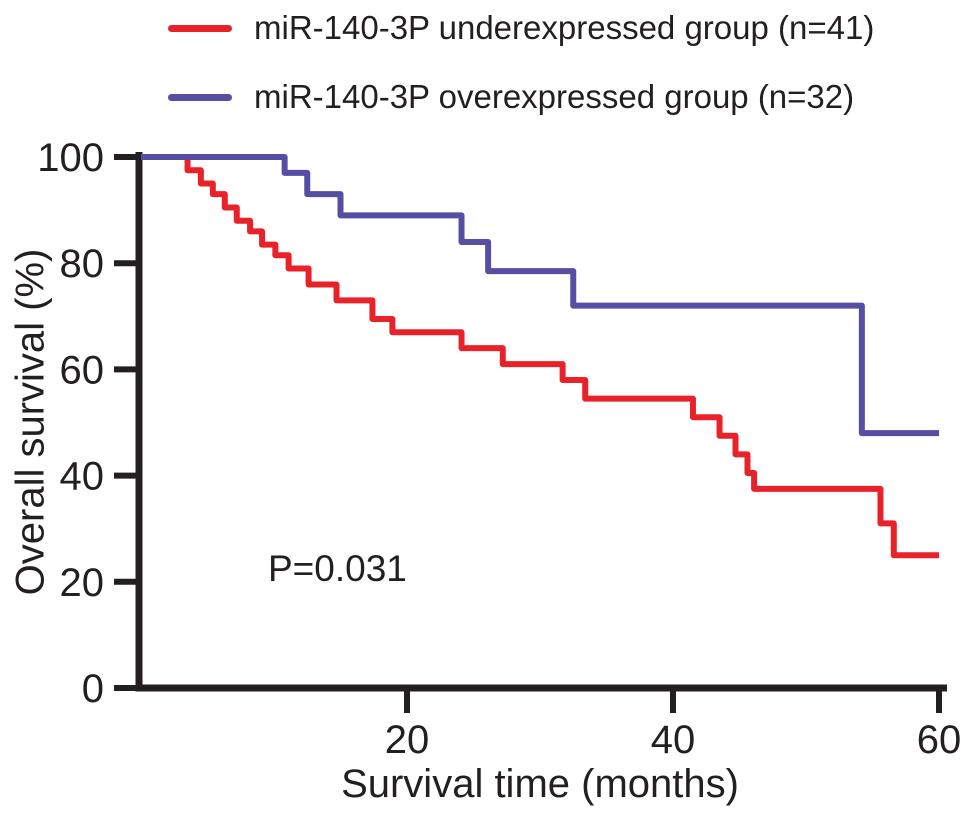 The height and width of the screenshot is (823, 969). Describe the element at coordinates (70, 158) in the screenshot. I see `svg-text: 100` at that location.